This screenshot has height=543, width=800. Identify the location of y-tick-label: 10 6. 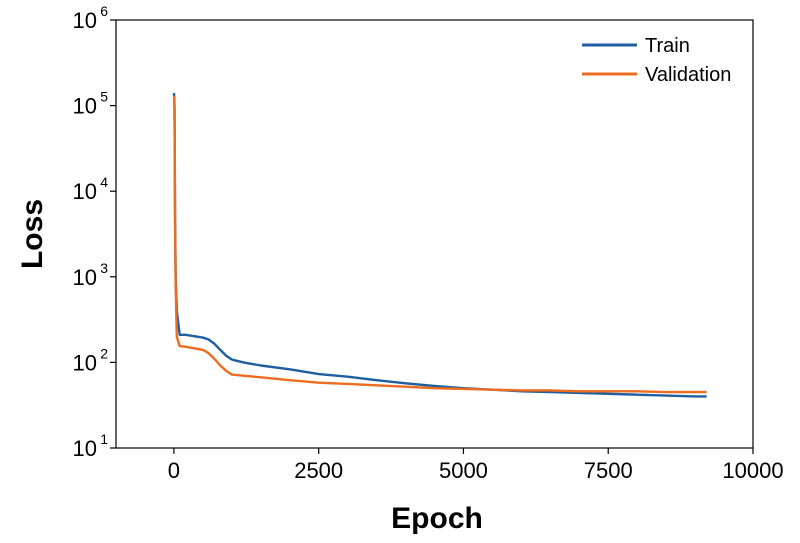
(91, 18).